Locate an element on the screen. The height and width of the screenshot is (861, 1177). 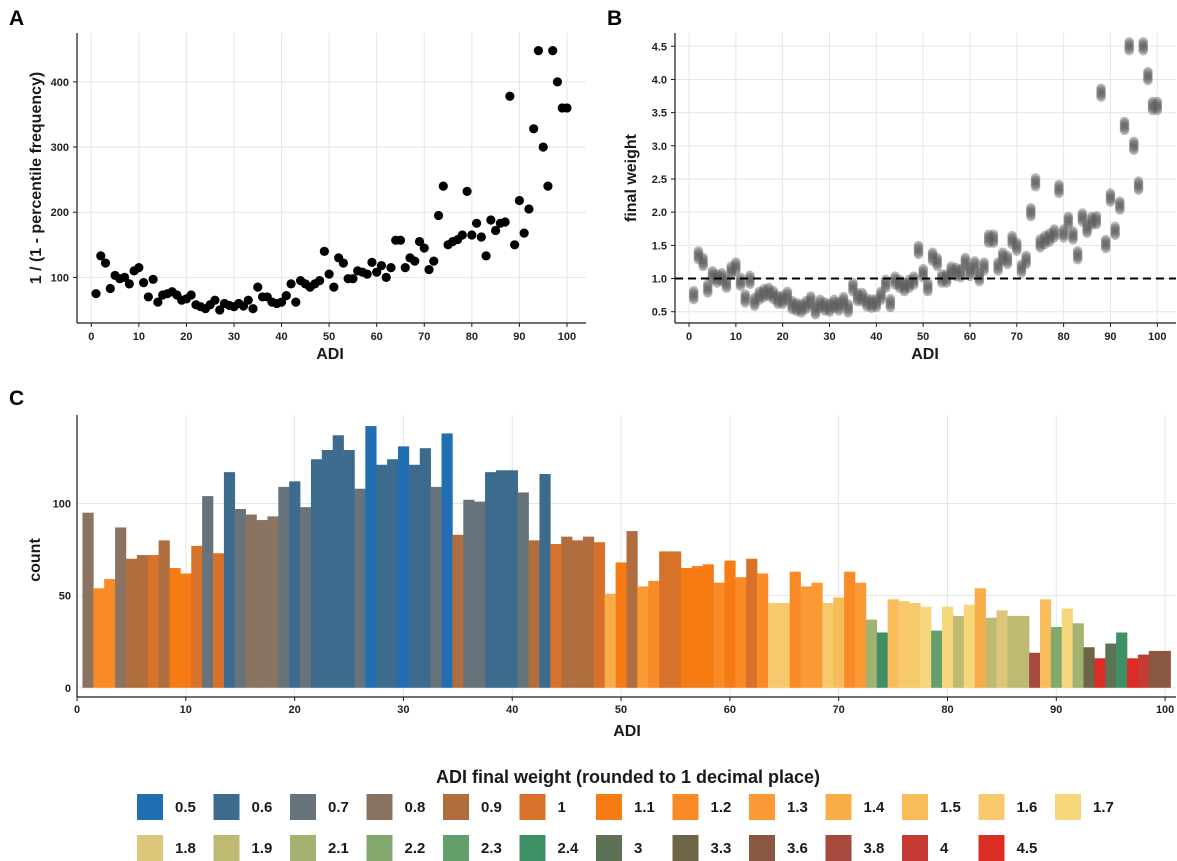
legend-label: 1 is located at coordinates (562, 807).